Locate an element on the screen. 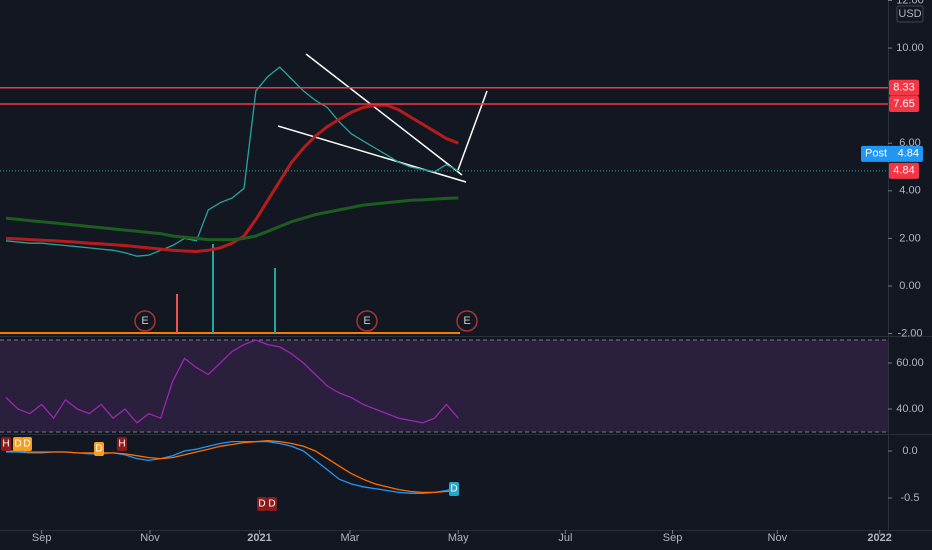 Image resolution: width=932 pixels, height=550 pixels. currency-box is located at coordinates (910, 14).